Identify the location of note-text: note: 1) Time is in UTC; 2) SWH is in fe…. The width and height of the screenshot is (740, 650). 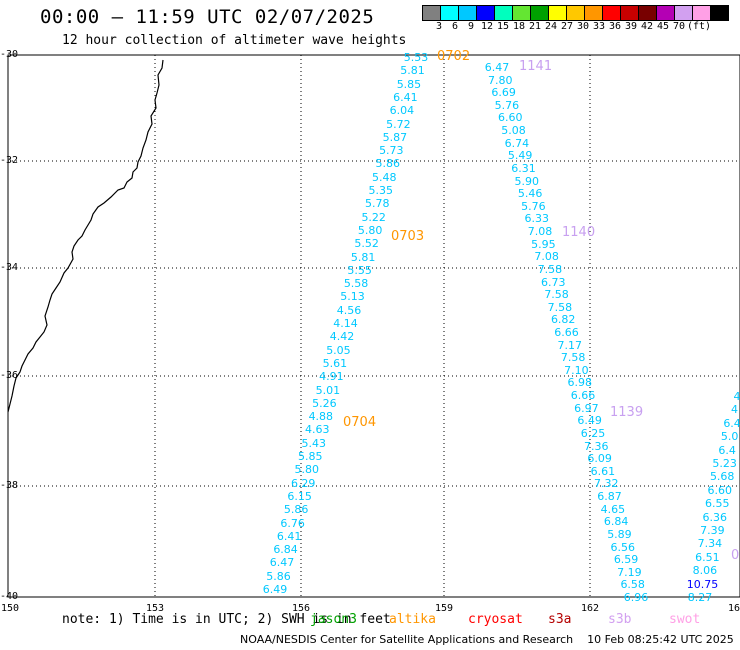
(226, 619).